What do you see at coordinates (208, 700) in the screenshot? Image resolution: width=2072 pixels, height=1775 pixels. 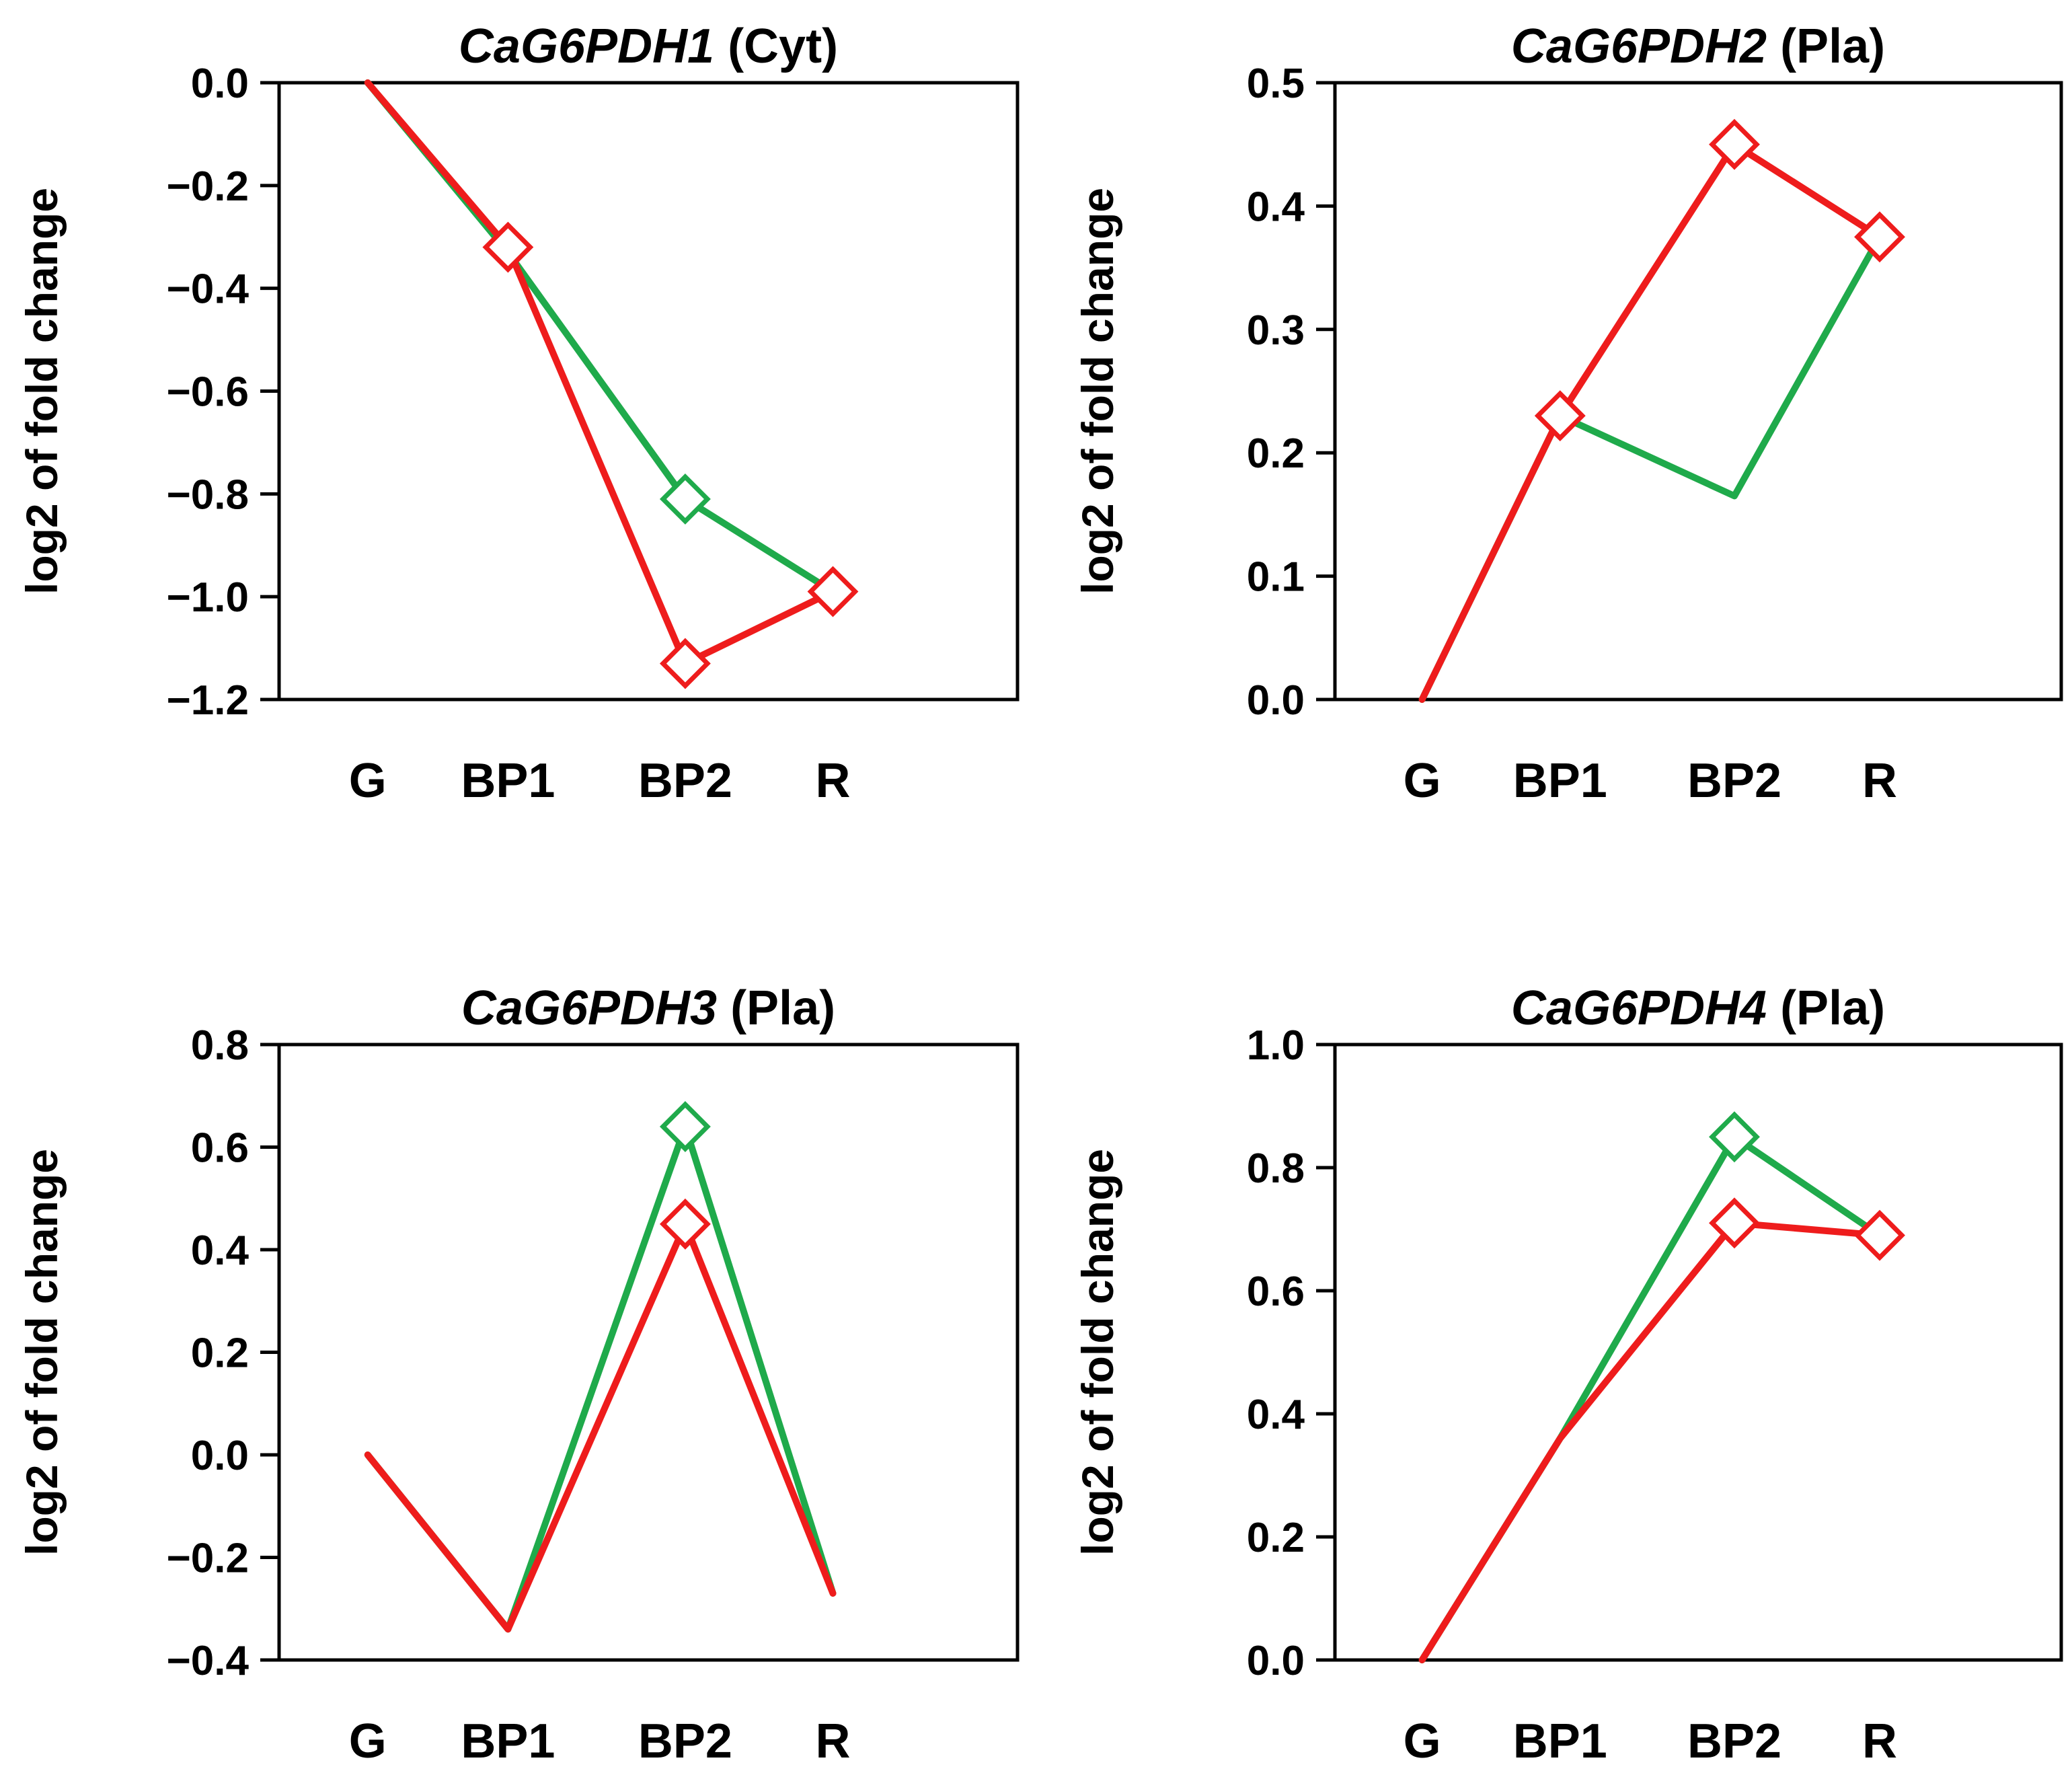 I see `y-tick-label: −1.2` at bounding box center [208, 700].